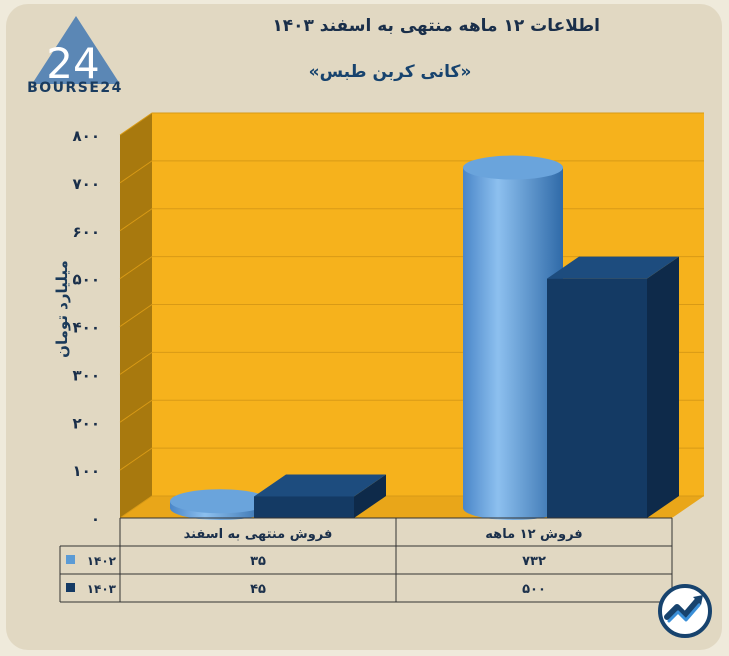 This screenshot has width=729, height=656. I want to click on x-category-label: فروش ۱۲ ماهه, so click(533, 534).